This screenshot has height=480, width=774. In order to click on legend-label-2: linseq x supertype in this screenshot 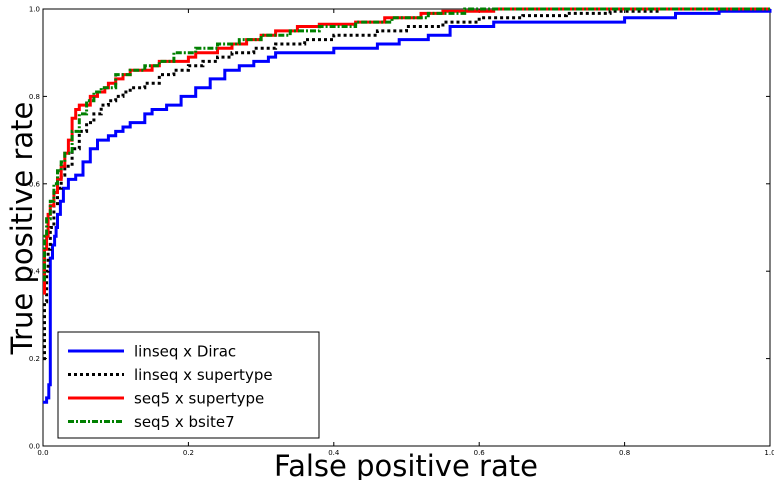, I will do `click(203, 375)`.